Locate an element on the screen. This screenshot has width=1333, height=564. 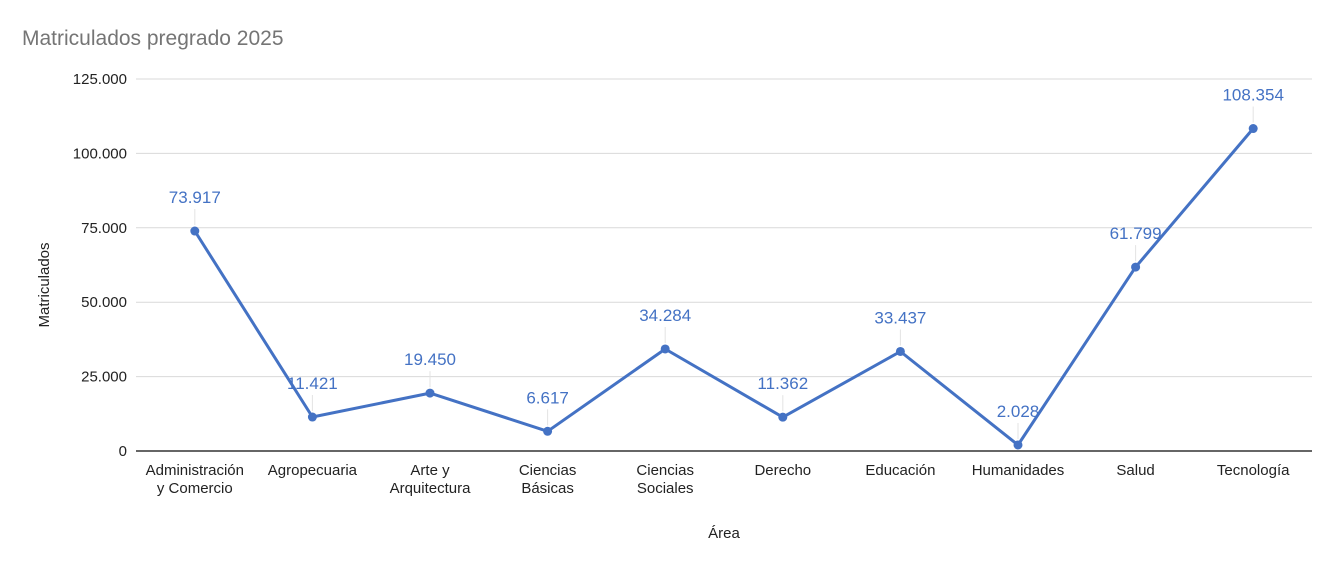
data-label: 34.284 is located at coordinates (665, 315).